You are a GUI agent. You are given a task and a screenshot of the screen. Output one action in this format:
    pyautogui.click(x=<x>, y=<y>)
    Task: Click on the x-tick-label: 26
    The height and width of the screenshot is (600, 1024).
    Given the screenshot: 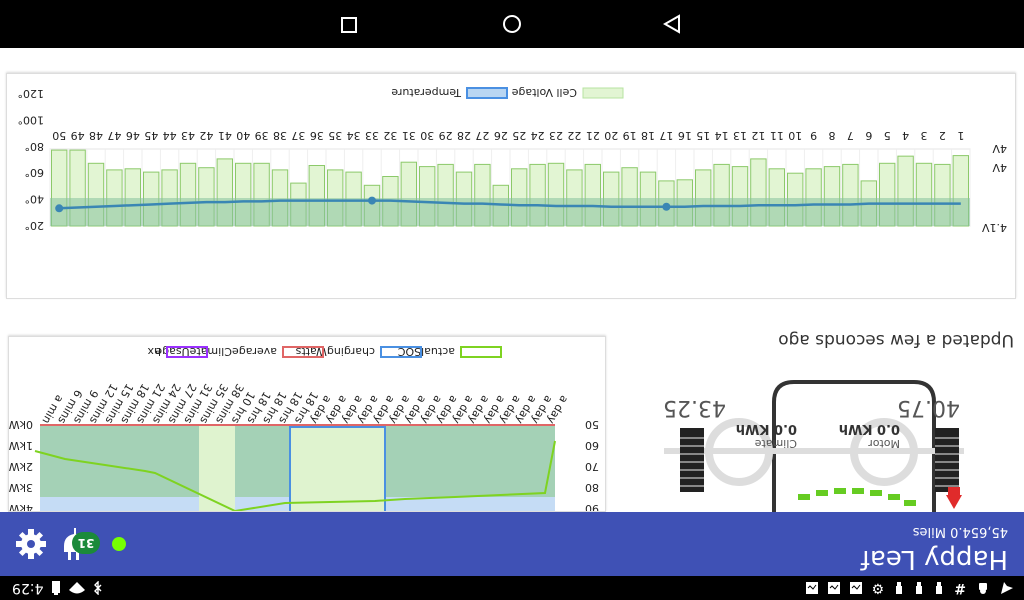 What is the action you would take?
    pyautogui.click(x=501, y=135)
    